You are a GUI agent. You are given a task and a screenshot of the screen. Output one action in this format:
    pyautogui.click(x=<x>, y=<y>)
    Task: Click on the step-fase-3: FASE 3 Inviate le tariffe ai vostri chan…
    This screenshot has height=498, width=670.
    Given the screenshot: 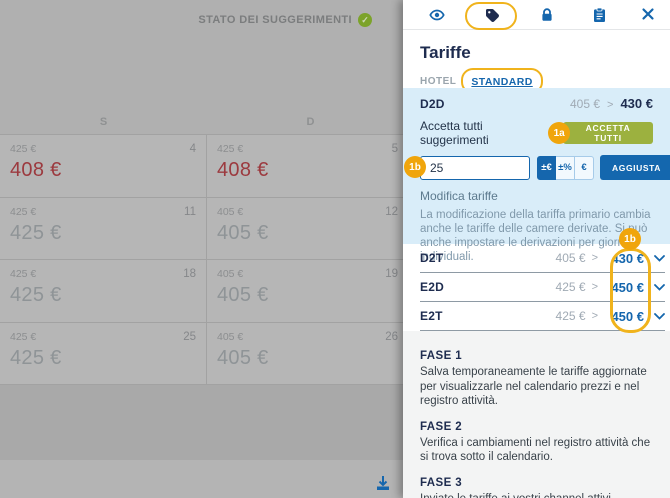 What is the action you would take?
    pyautogui.click(x=536, y=487)
    